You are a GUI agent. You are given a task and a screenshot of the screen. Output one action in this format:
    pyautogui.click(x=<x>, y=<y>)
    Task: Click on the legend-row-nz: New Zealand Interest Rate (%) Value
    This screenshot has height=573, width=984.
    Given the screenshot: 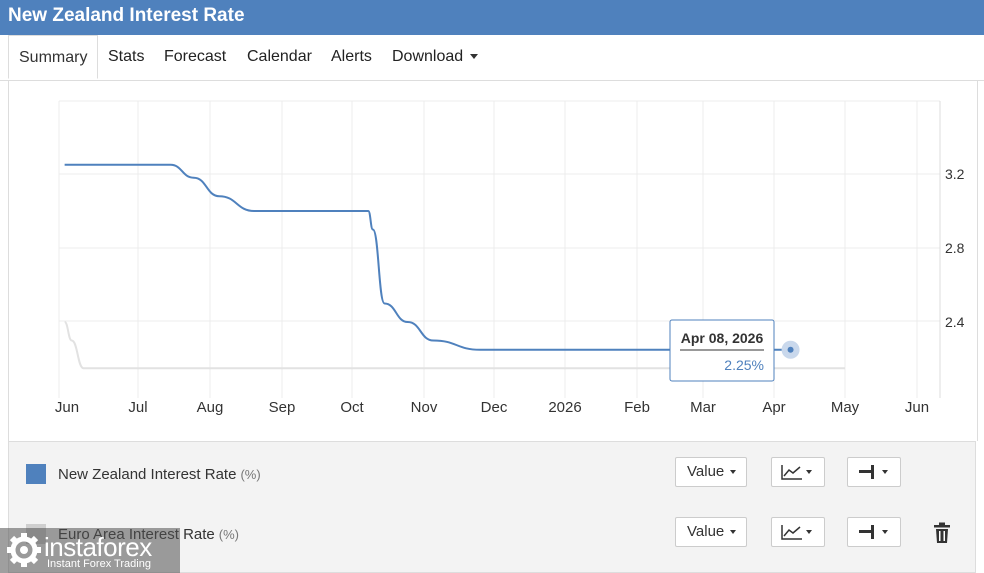 What is the action you would take?
    pyautogui.click(x=492, y=474)
    